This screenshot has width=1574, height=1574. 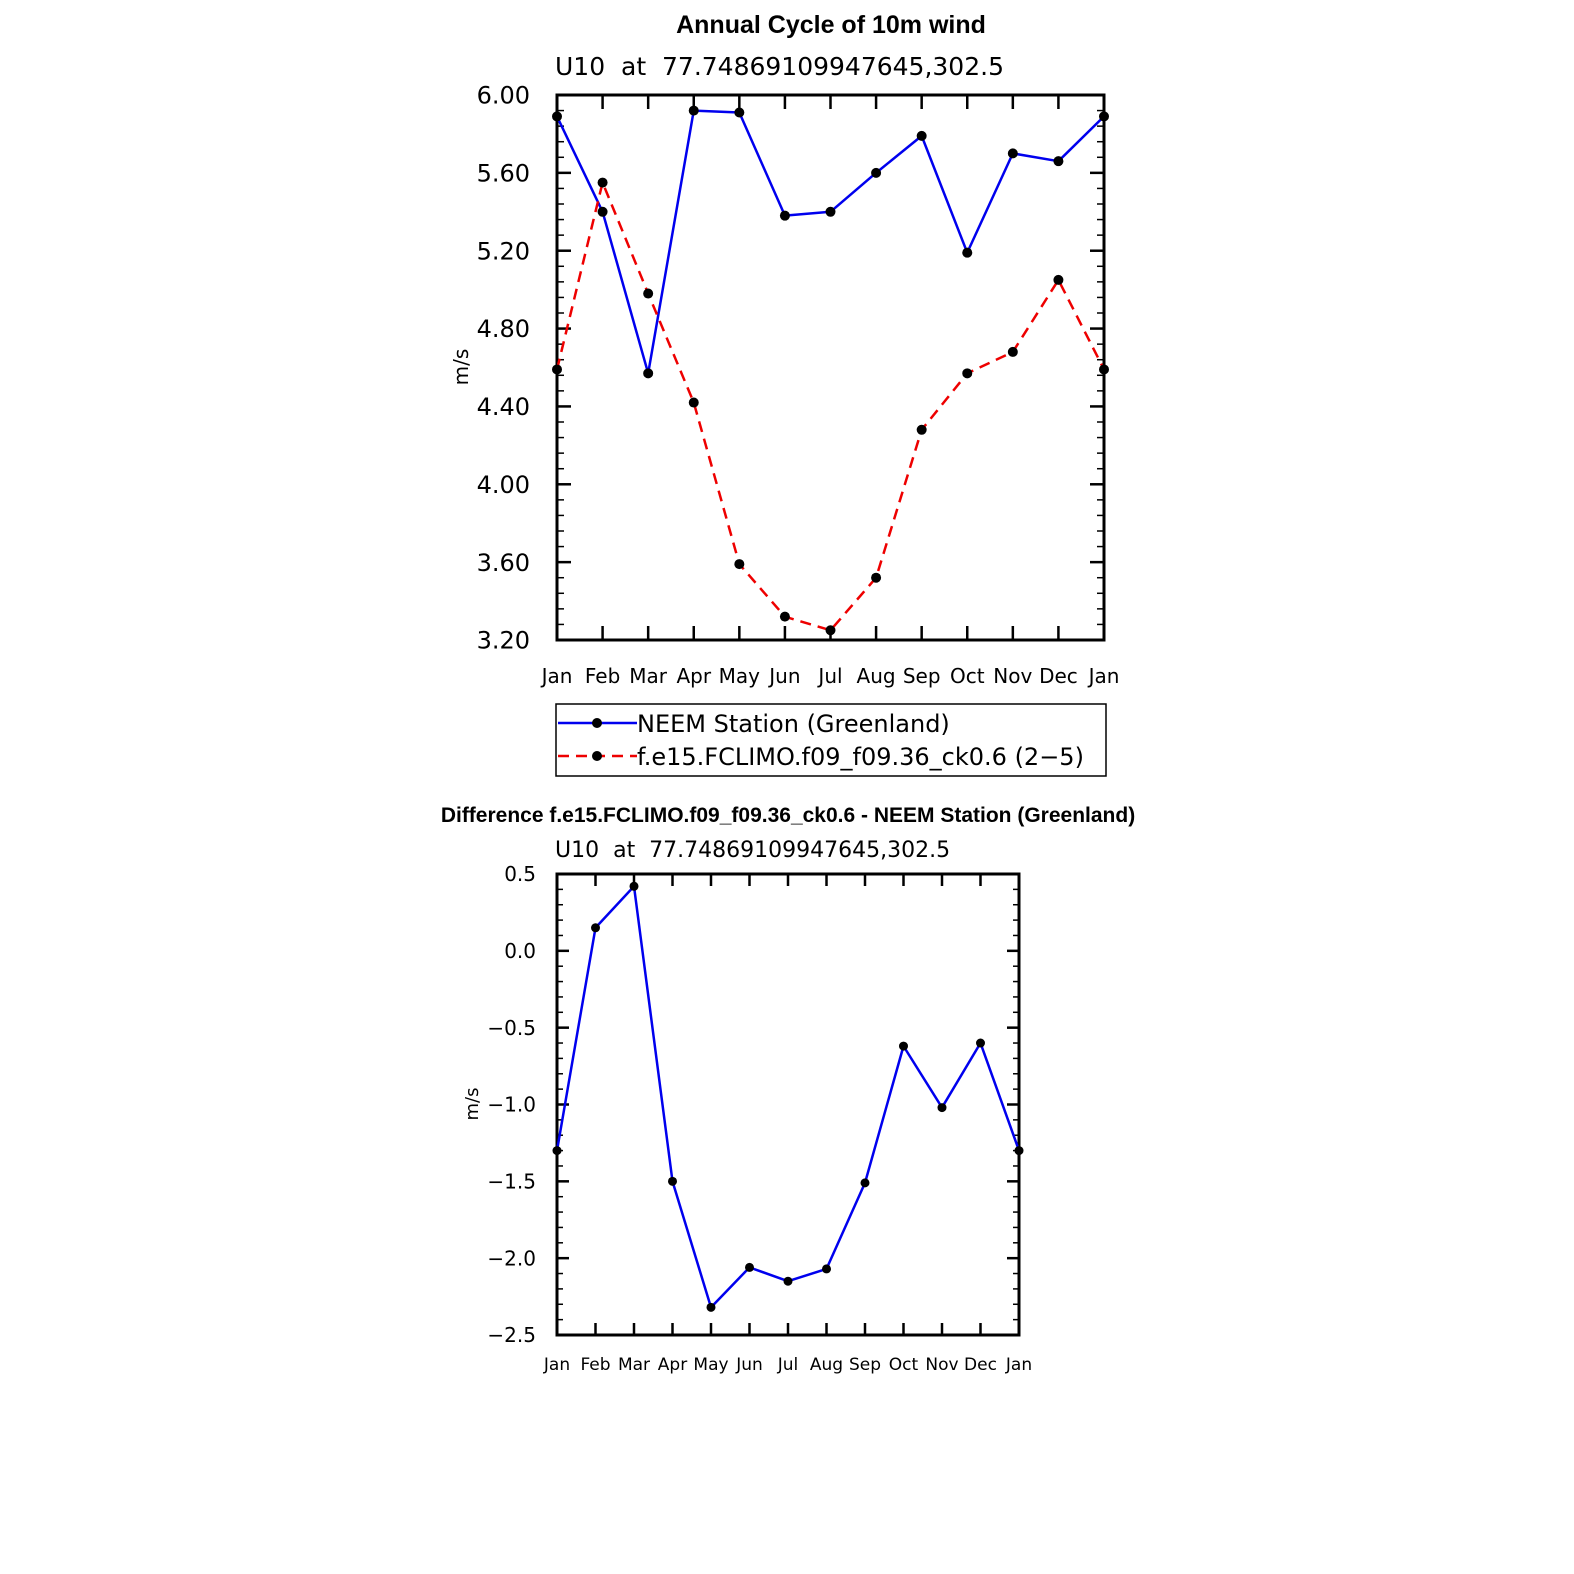 I want to click on legend-label-model: f.e15.FCLIMO.f09_f09.36_ck0.6 (2−5), so click(x=860, y=757).